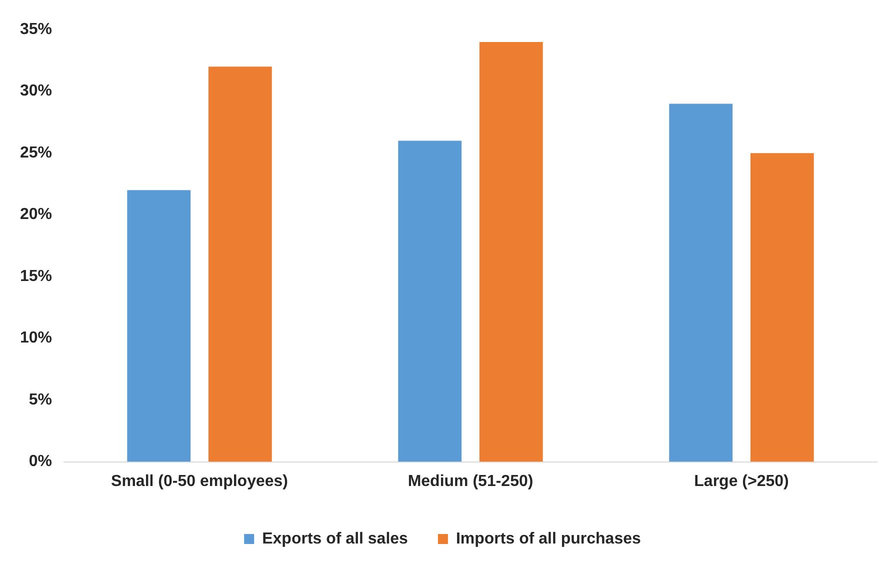 Image resolution: width=889 pixels, height=565 pixels. What do you see at coordinates (36, 338) in the screenshot?
I see `y-tick-label: 10%` at bounding box center [36, 338].